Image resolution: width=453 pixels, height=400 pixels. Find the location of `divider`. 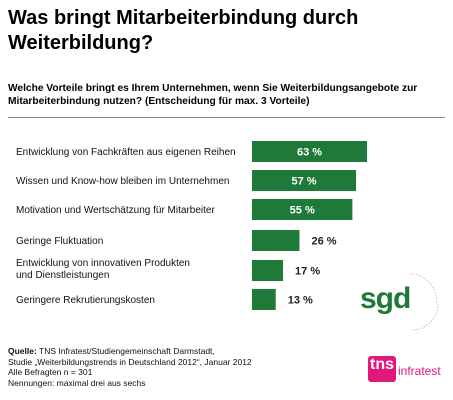

divider is located at coordinates (226, 117).